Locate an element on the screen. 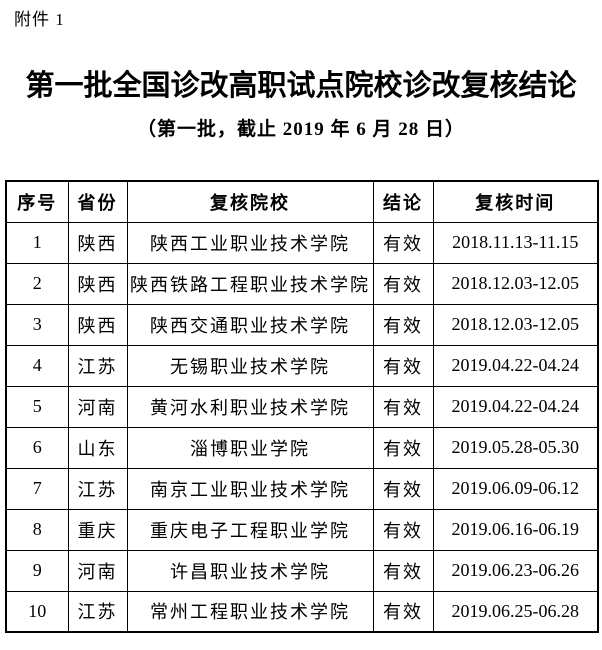 The width and height of the screenshot is (602, 650). table-row: 10 江苏 常州工程职业技术学院 有效 2019.06.25-06.28 is located at coordinates (302, 611).